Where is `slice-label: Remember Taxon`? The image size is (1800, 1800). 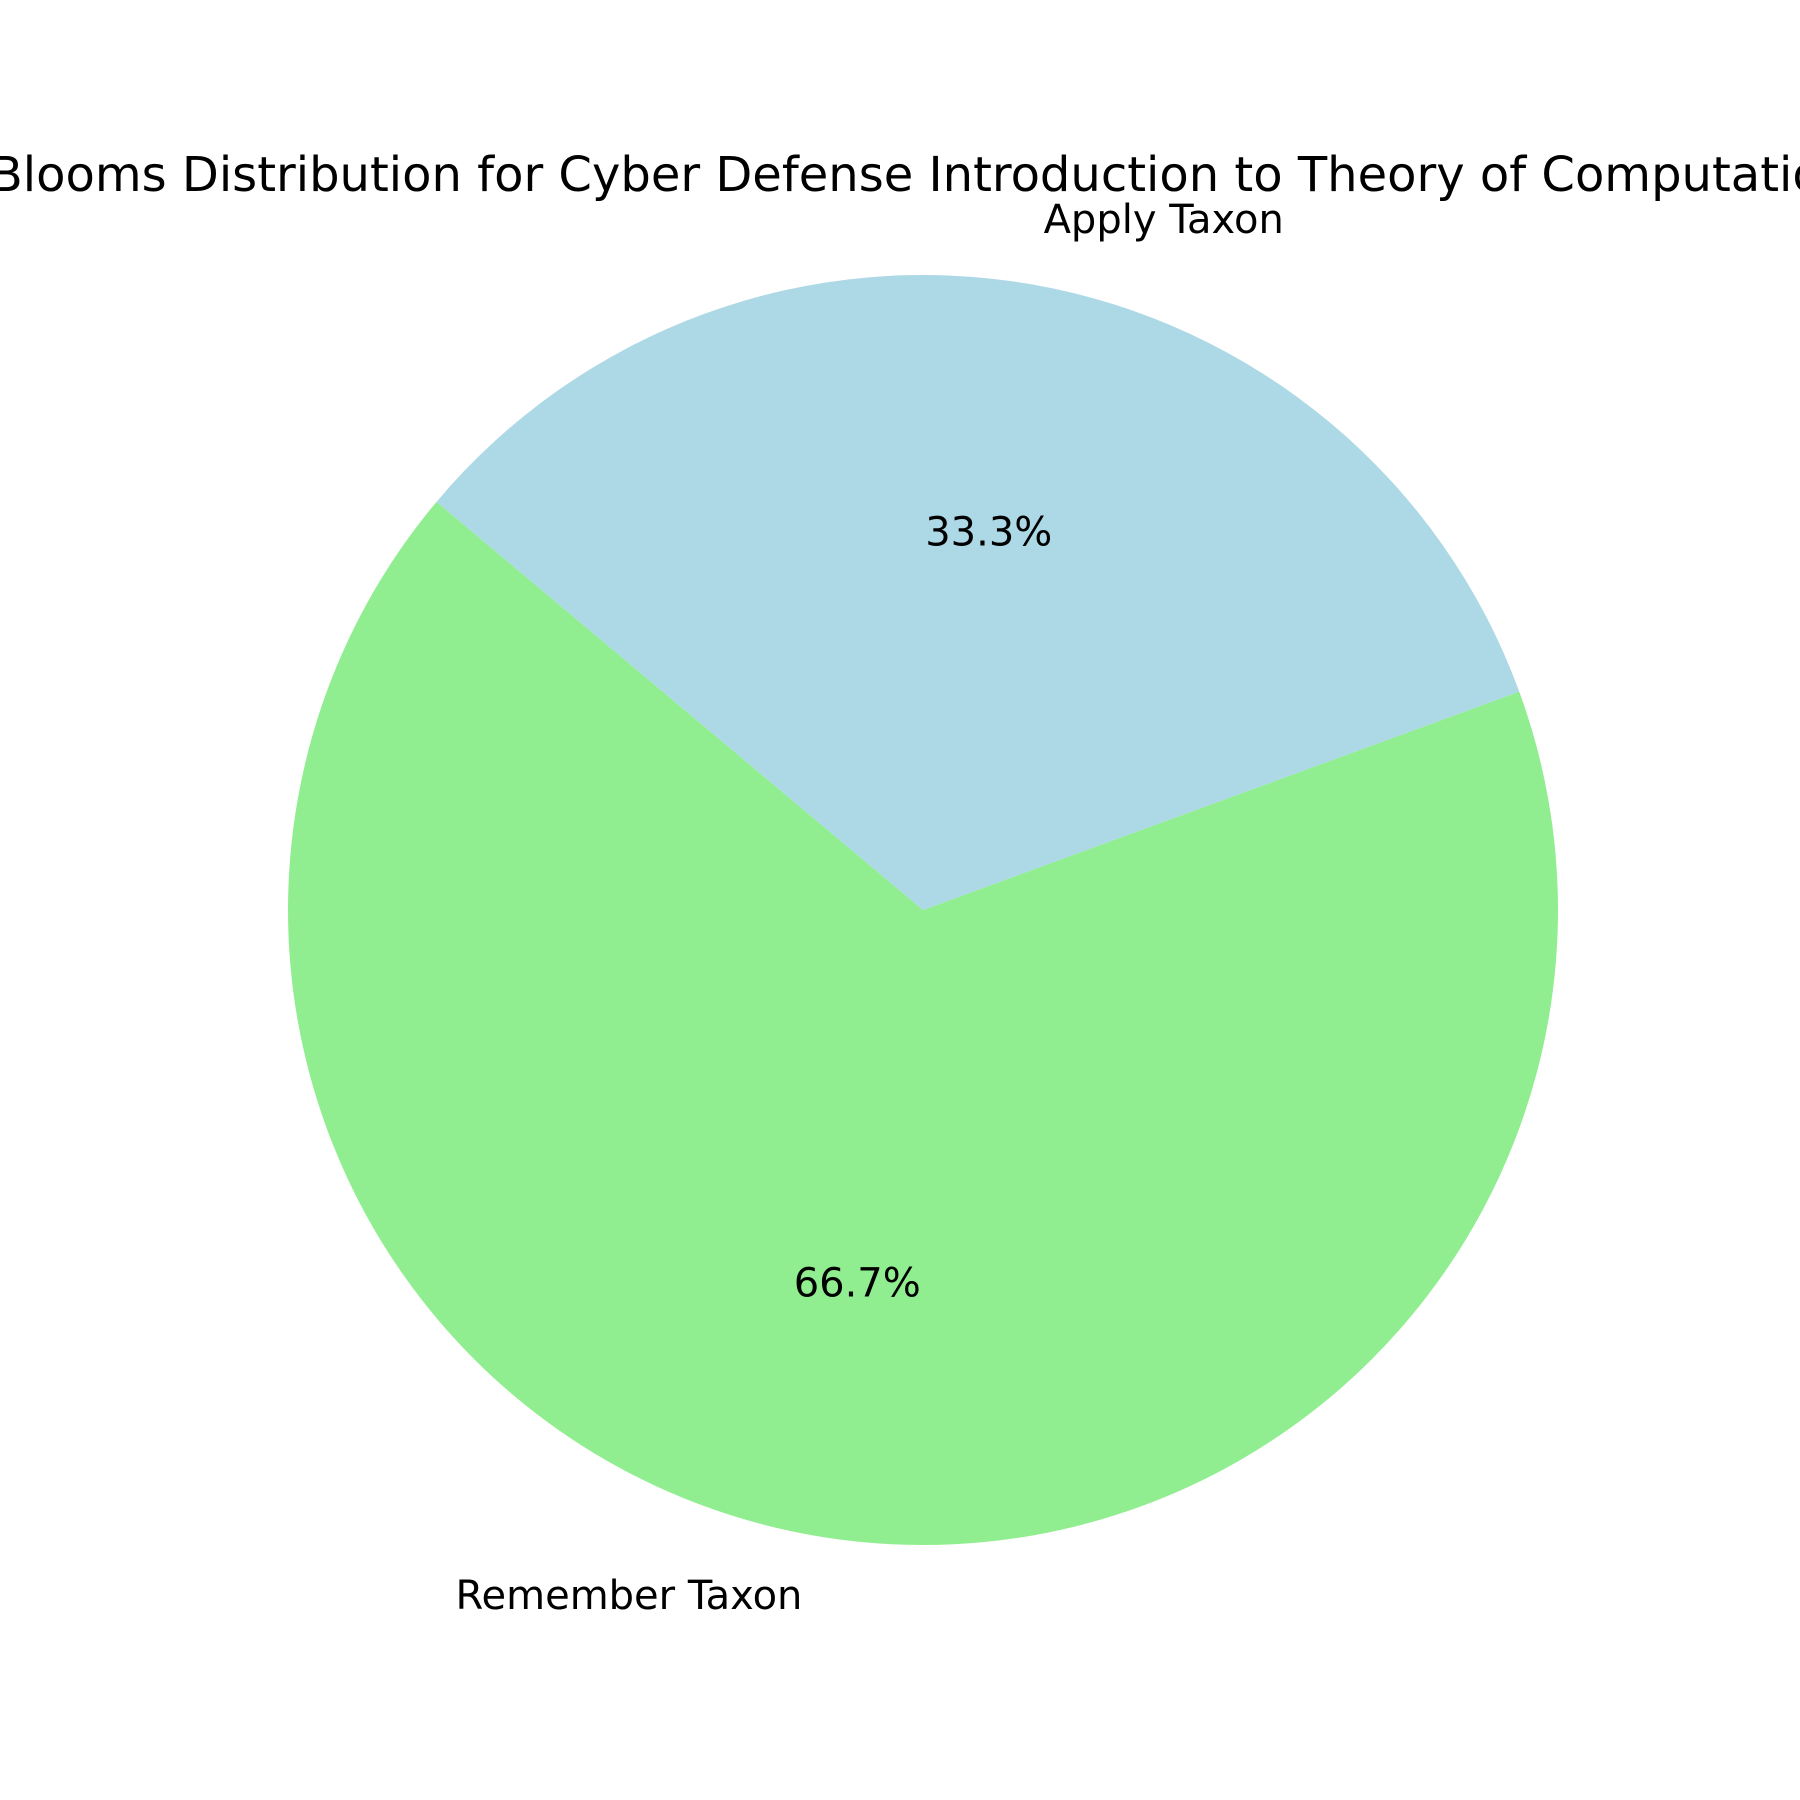 slice-label: Remember Taxon is located at coordinates (629, 1596).